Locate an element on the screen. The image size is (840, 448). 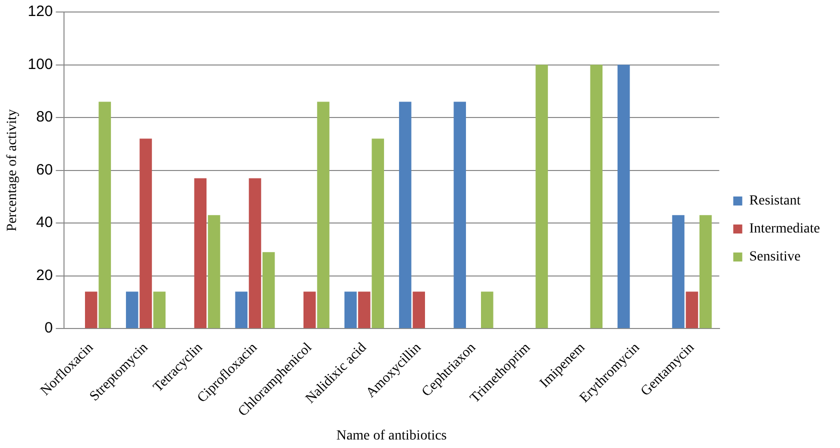
legend-label: Intermediate is located at coordinates (784, 229).